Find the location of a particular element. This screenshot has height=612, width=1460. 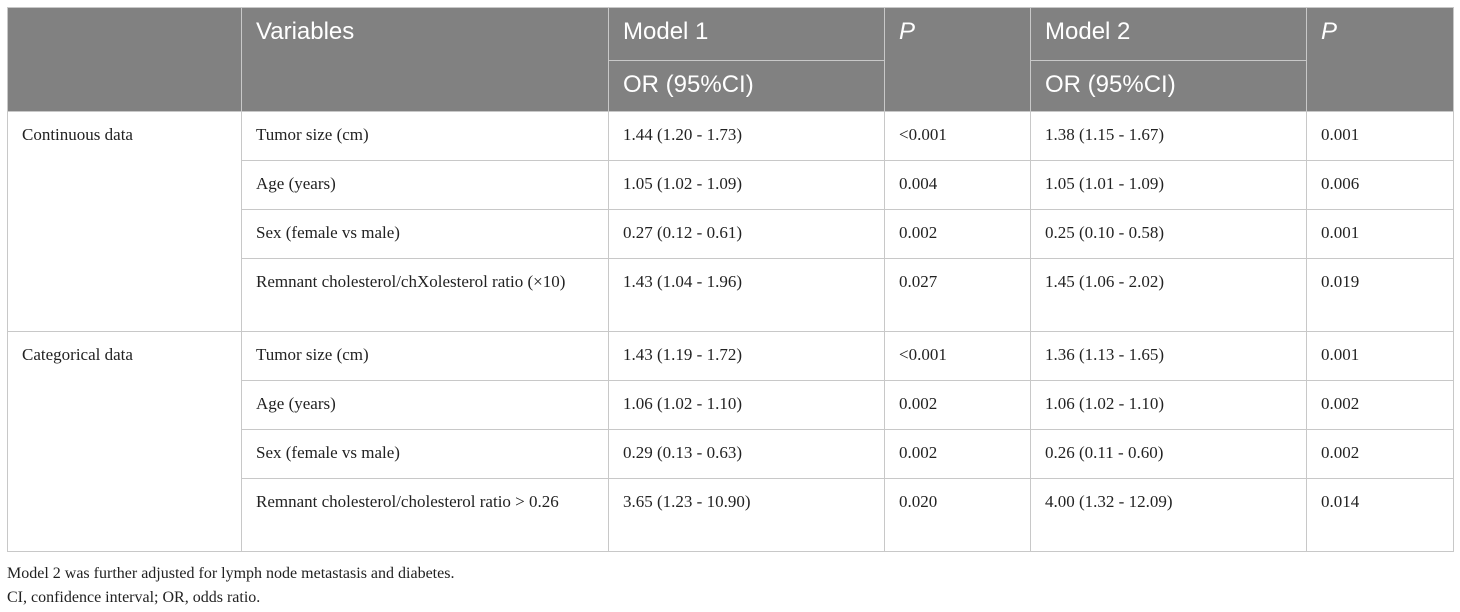

cell-model-2-or: 1.36 (1.13 - 1.65) is located at coordinates (1168, 356).